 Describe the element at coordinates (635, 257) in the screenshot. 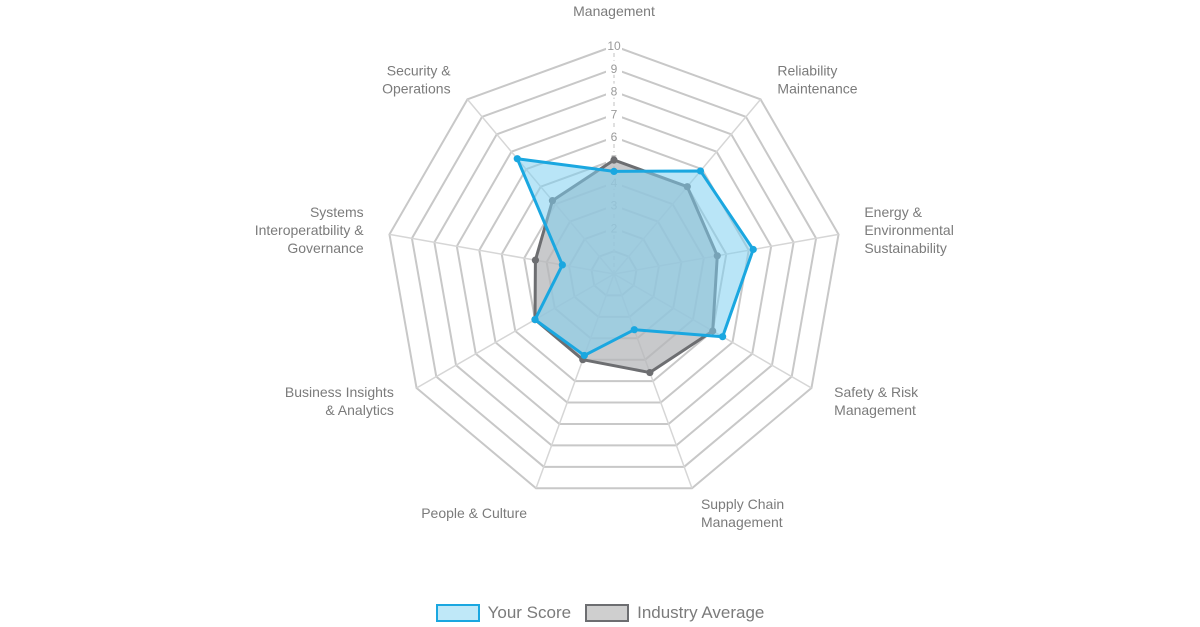

I see `series-area-your-score` at that location.